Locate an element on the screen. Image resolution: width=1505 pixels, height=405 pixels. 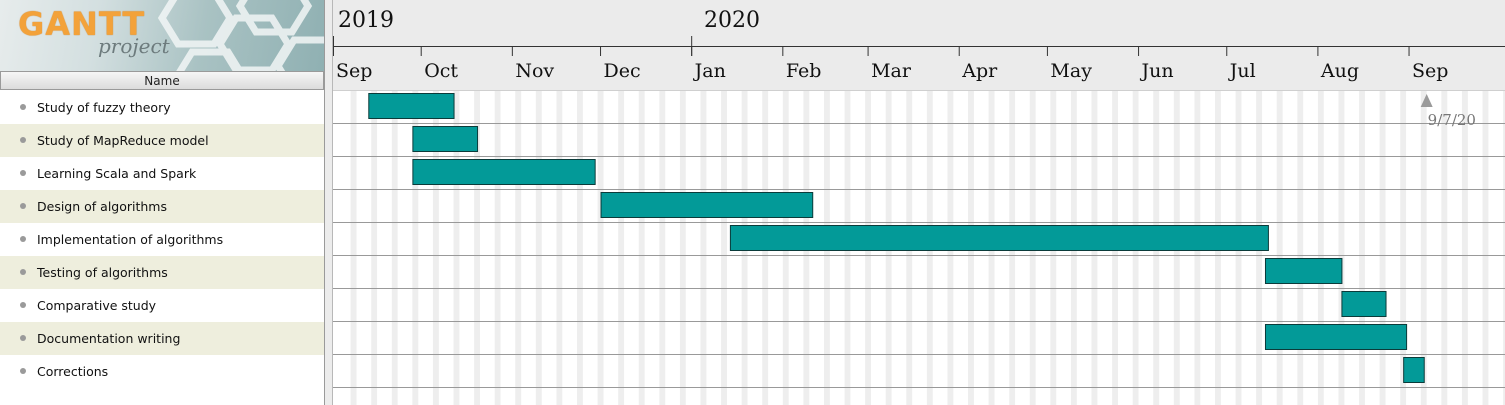
month-label: Mar is located at coordinates (891, 71).